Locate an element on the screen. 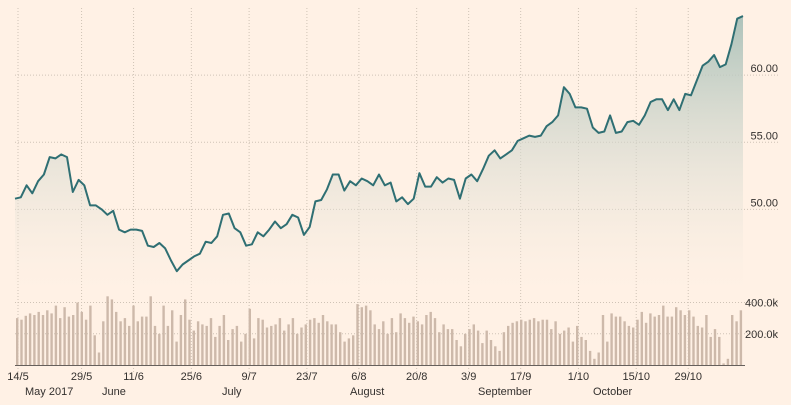 The width and height of the screenshot is (791, 405). y-axis: 50.00 55.00 60.00 200.0k 400.0k is located at coordinates (762, 202).